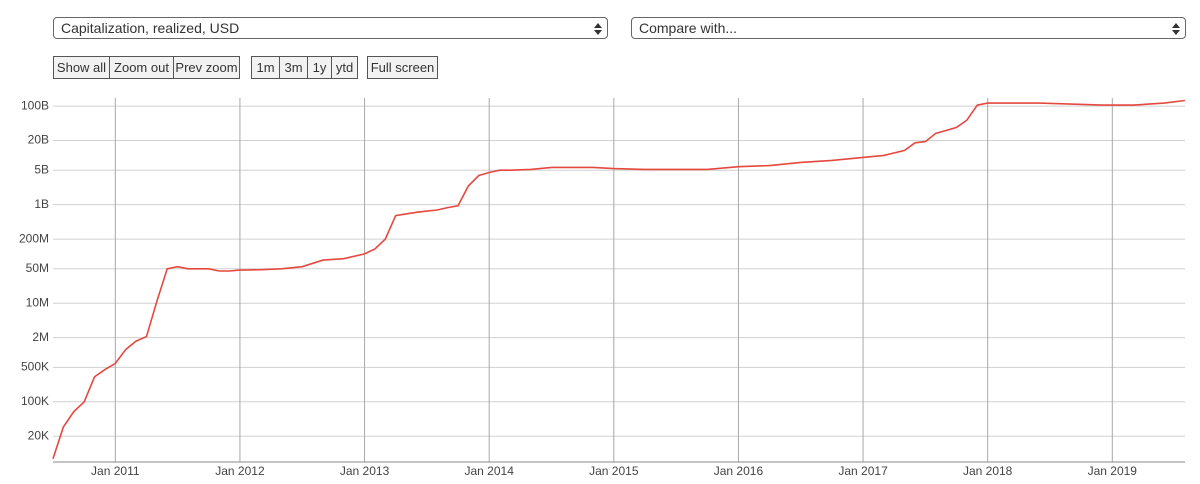  What do you see at coordinates (265, 67) in the screenshot?
I see `range-1m-button: 1m` at bounding box center [265, 67].